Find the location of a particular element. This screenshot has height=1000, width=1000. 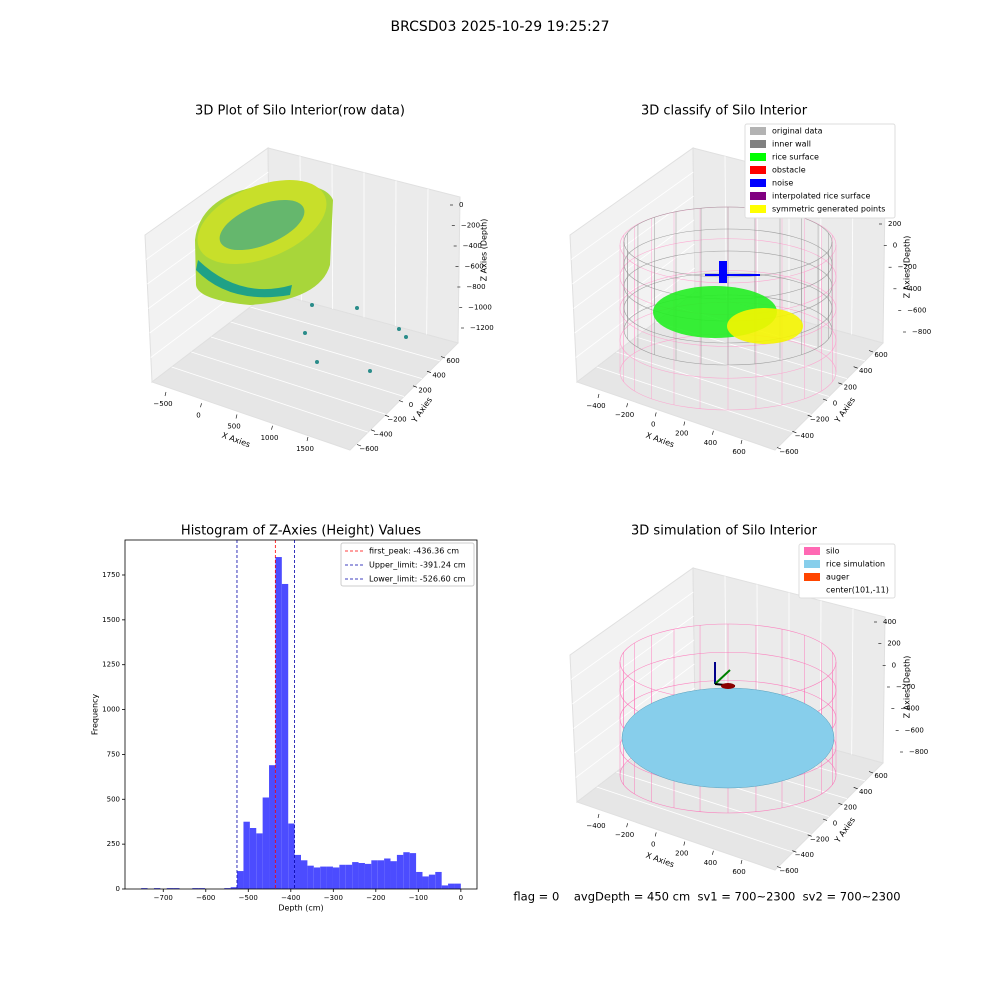

x-tick-label: −500 is located at coordinates (248, 898).